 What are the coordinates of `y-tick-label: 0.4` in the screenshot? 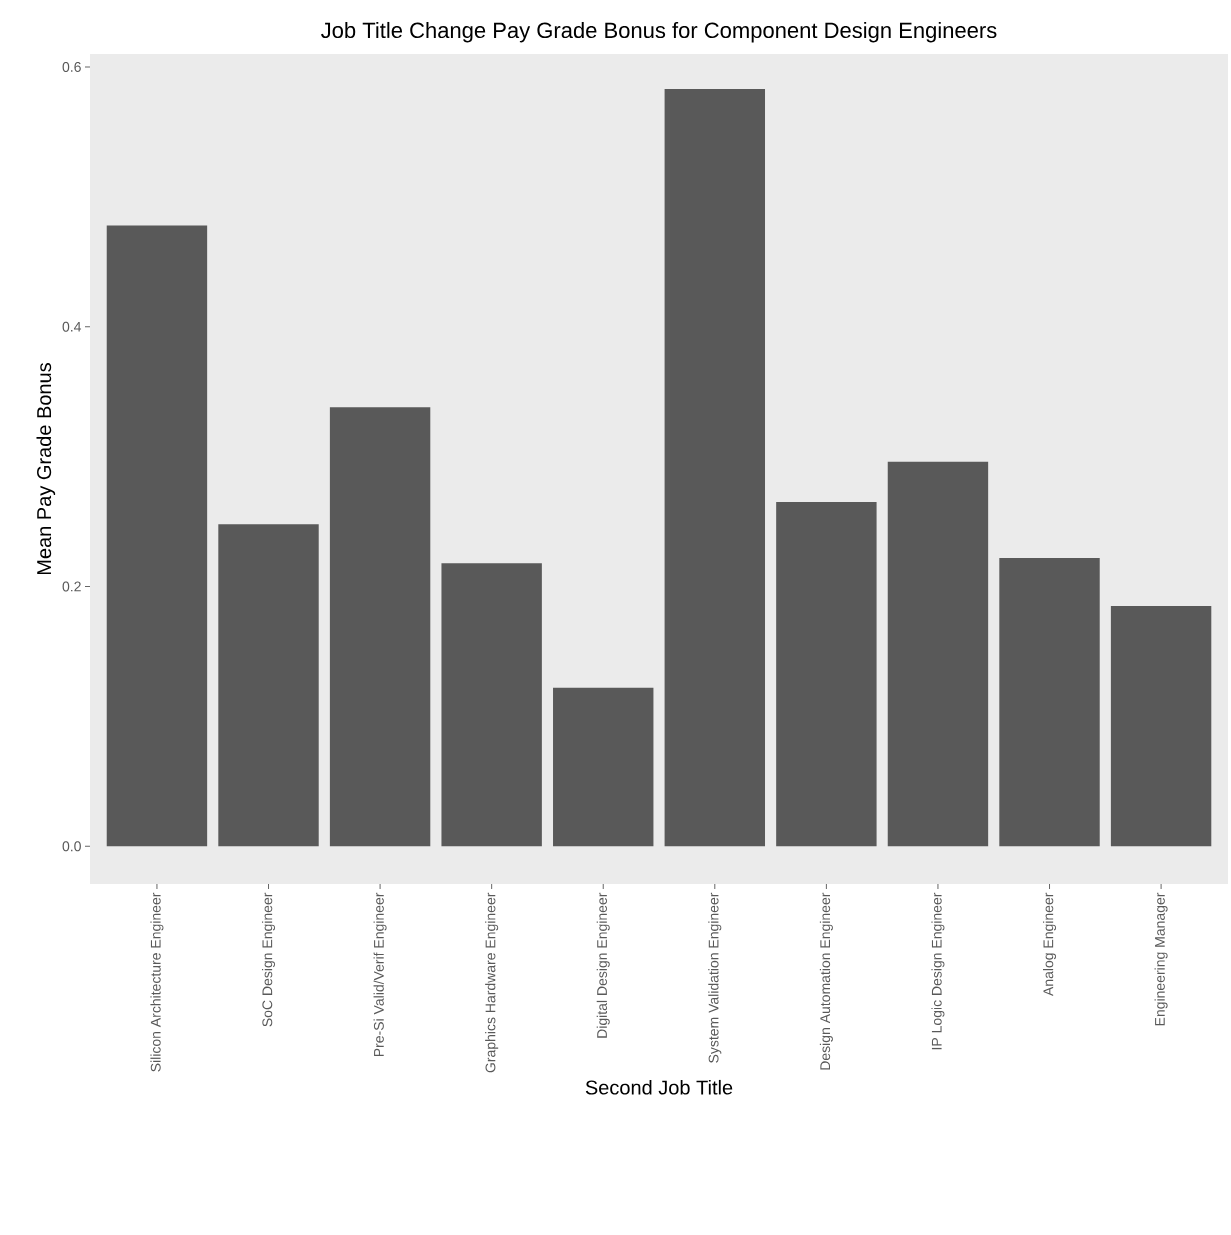 It's located at (72, 326).